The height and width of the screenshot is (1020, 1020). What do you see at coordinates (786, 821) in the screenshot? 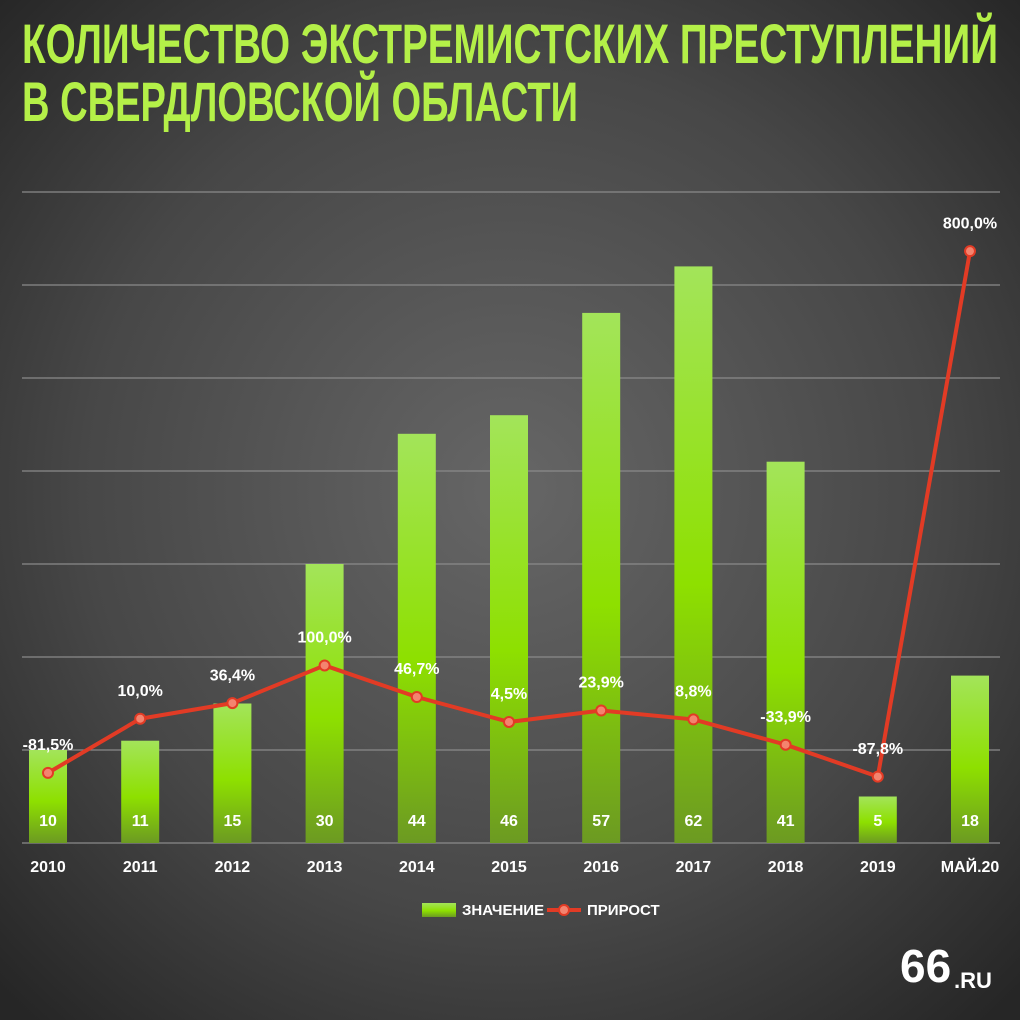
I see `bar-value-label: 41` at bounding box center [786, 821].